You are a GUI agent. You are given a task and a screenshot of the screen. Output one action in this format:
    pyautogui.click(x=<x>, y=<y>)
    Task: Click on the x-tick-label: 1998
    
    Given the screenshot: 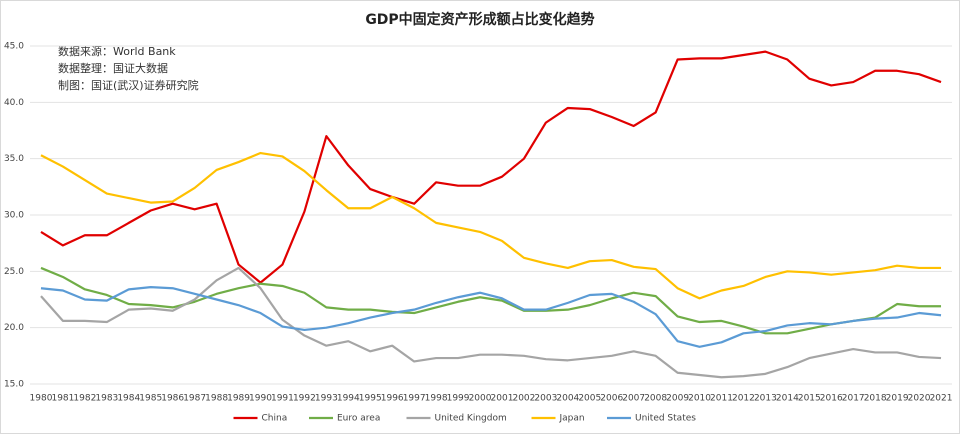 What is the action you would take?
    pyautogui.click(x=436, y=399)
    